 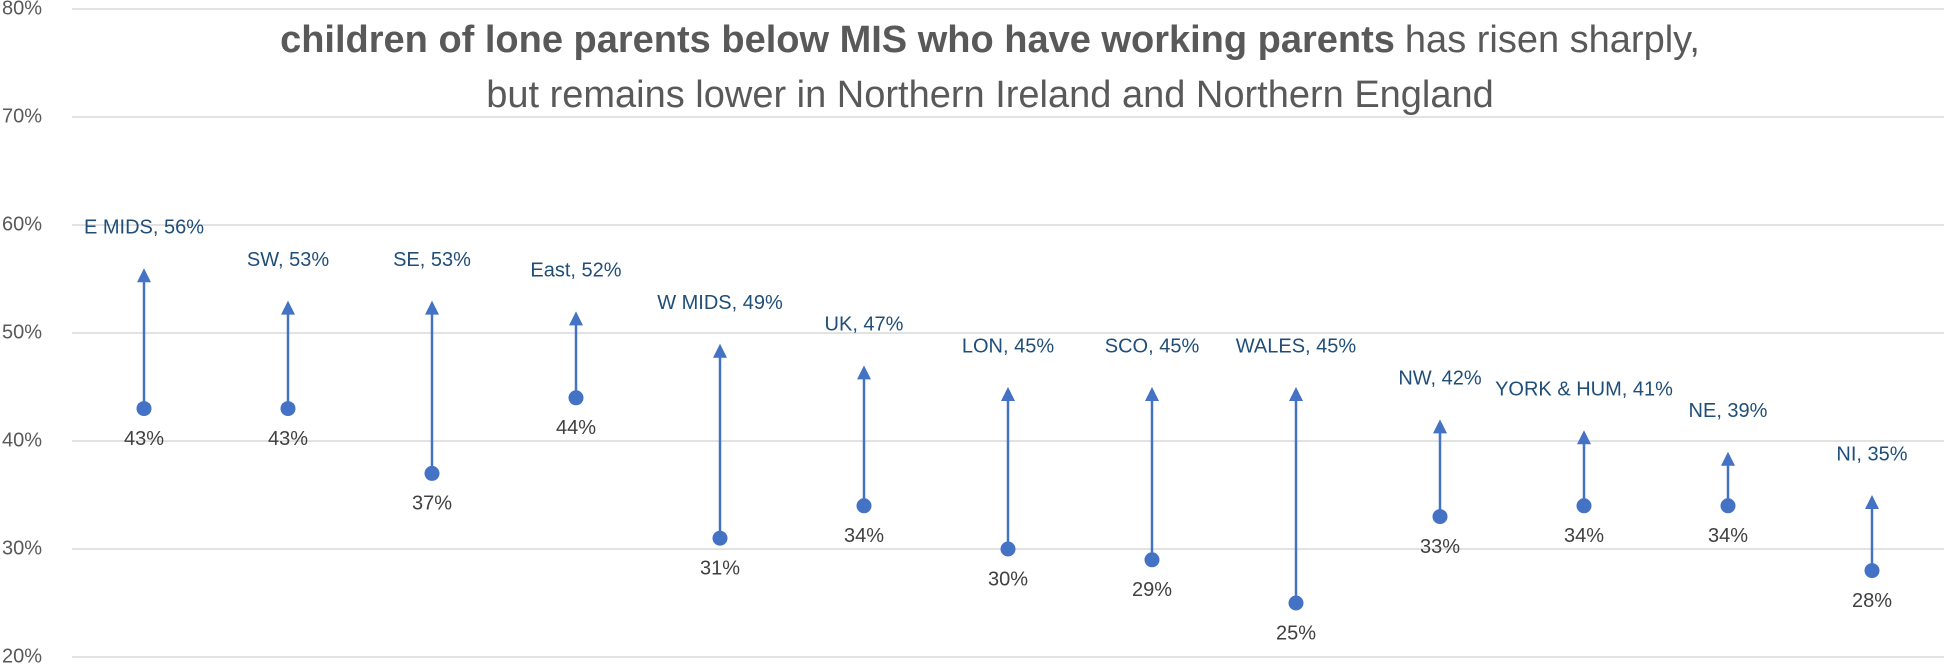 What do you see at coordinates (720, 568) in the screenshot?
I see `start-label: 31%` at bounding box center [720, 568].